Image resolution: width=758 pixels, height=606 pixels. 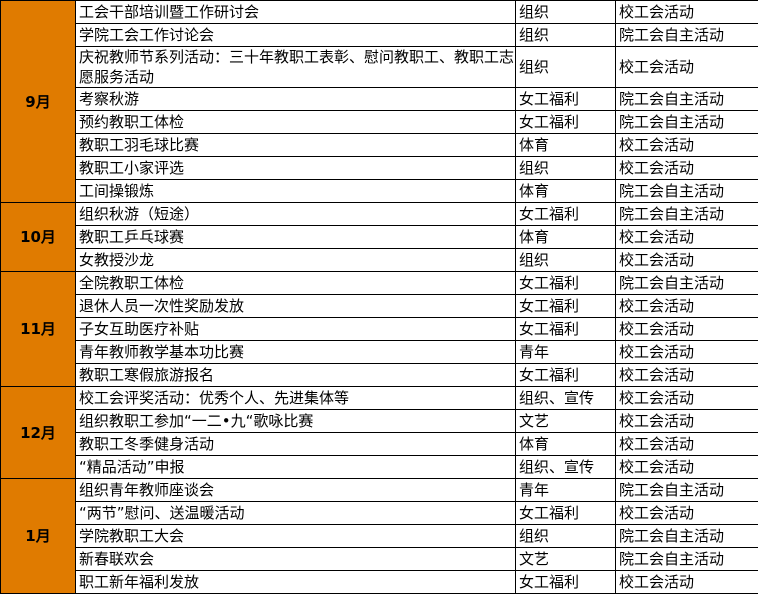 I want to click on activity: 学院工会工作讨论会, so click(x=295, y=35).